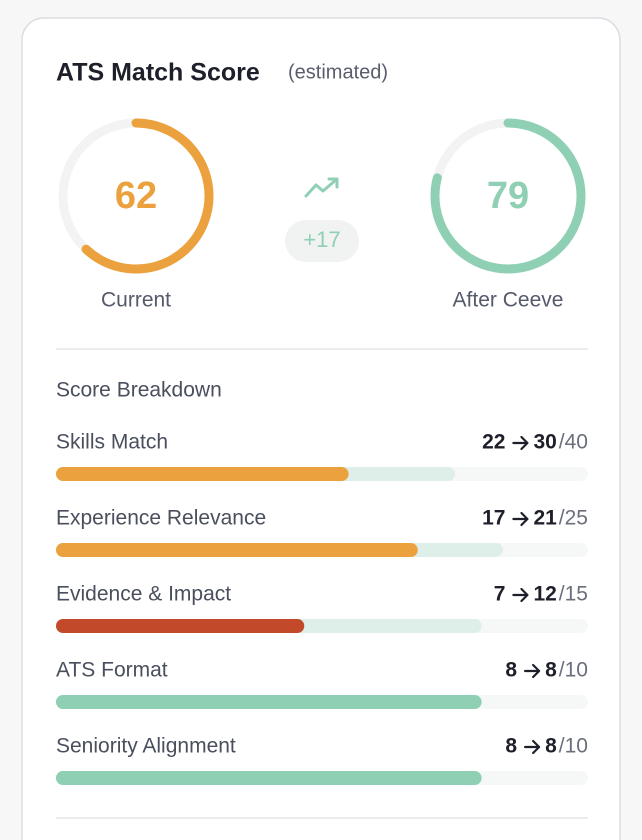 This screenshot has width=642, height=840. I want to click on delta: +17, so click(321, 239).